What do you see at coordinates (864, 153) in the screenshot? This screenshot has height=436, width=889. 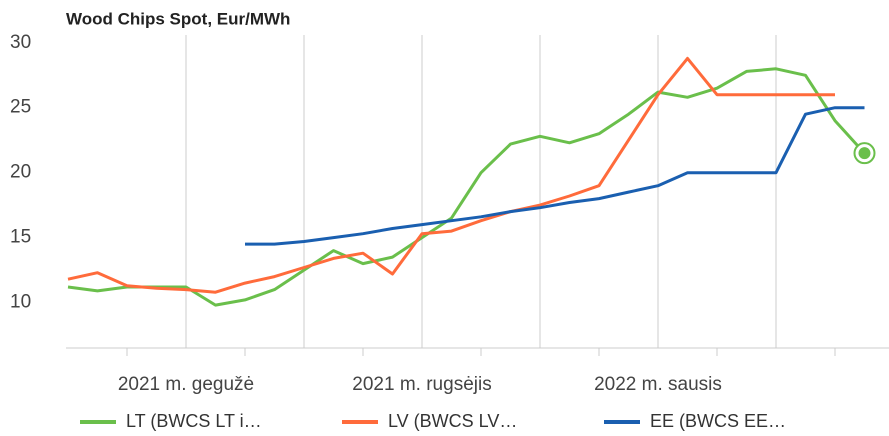 I see `end-marker` at bounding box center [864, 153].